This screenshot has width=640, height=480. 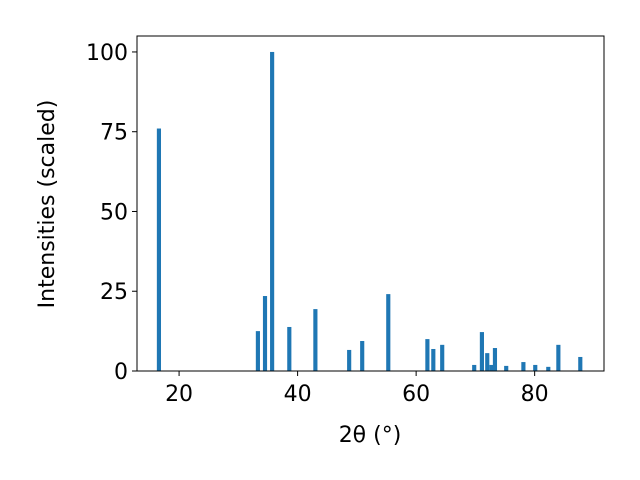 What do you see at coordinates (47, 204) in the screenshot?
I see `y-axis-label: Intensities (scaled)` at bounding box center [47, 204].